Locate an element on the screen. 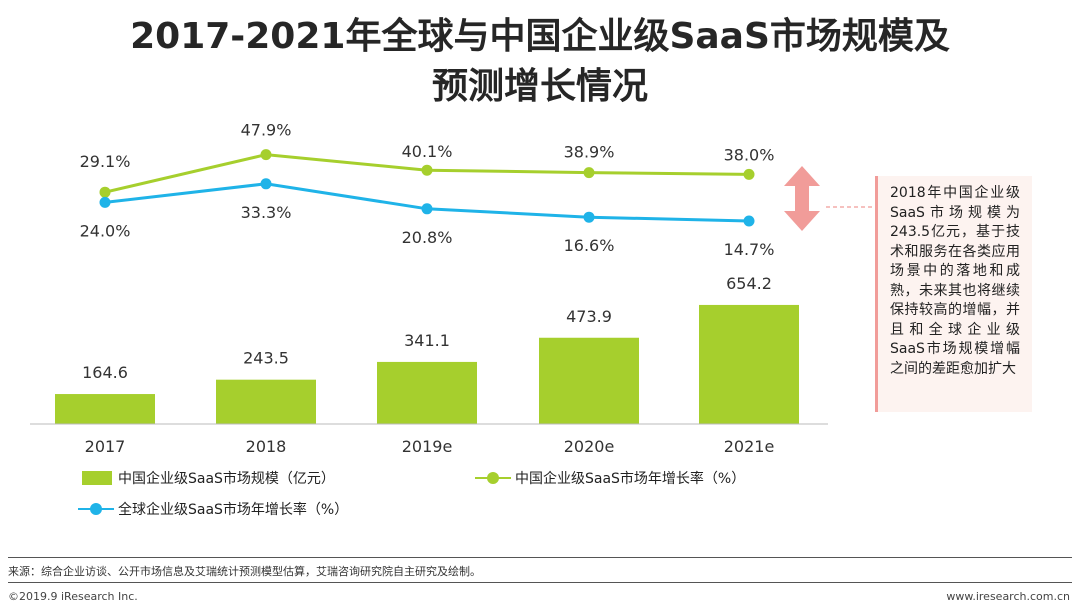 This screenshot has width=1080, height=613. global-growth-label-2020e: 16.6% is located at coordinates (589, 245).